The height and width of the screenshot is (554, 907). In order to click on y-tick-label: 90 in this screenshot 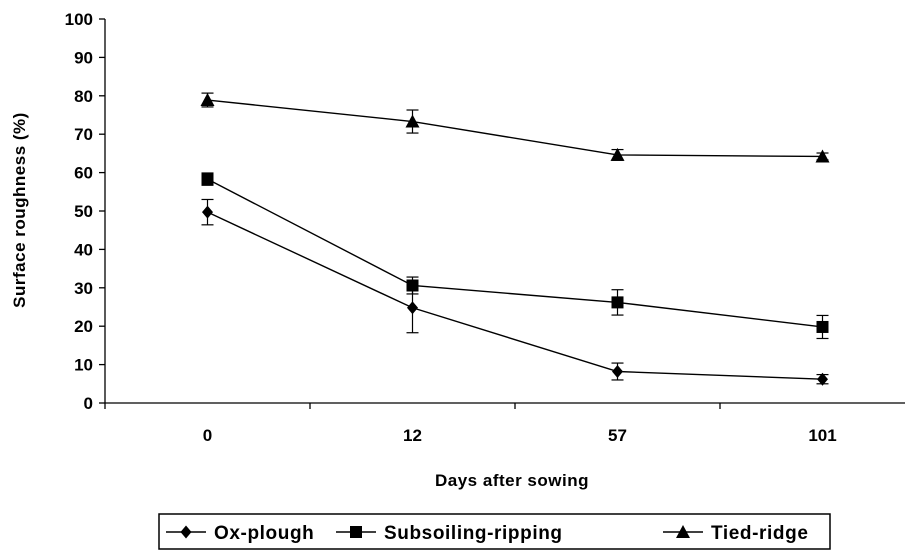, I will do `click(83, 57)`.